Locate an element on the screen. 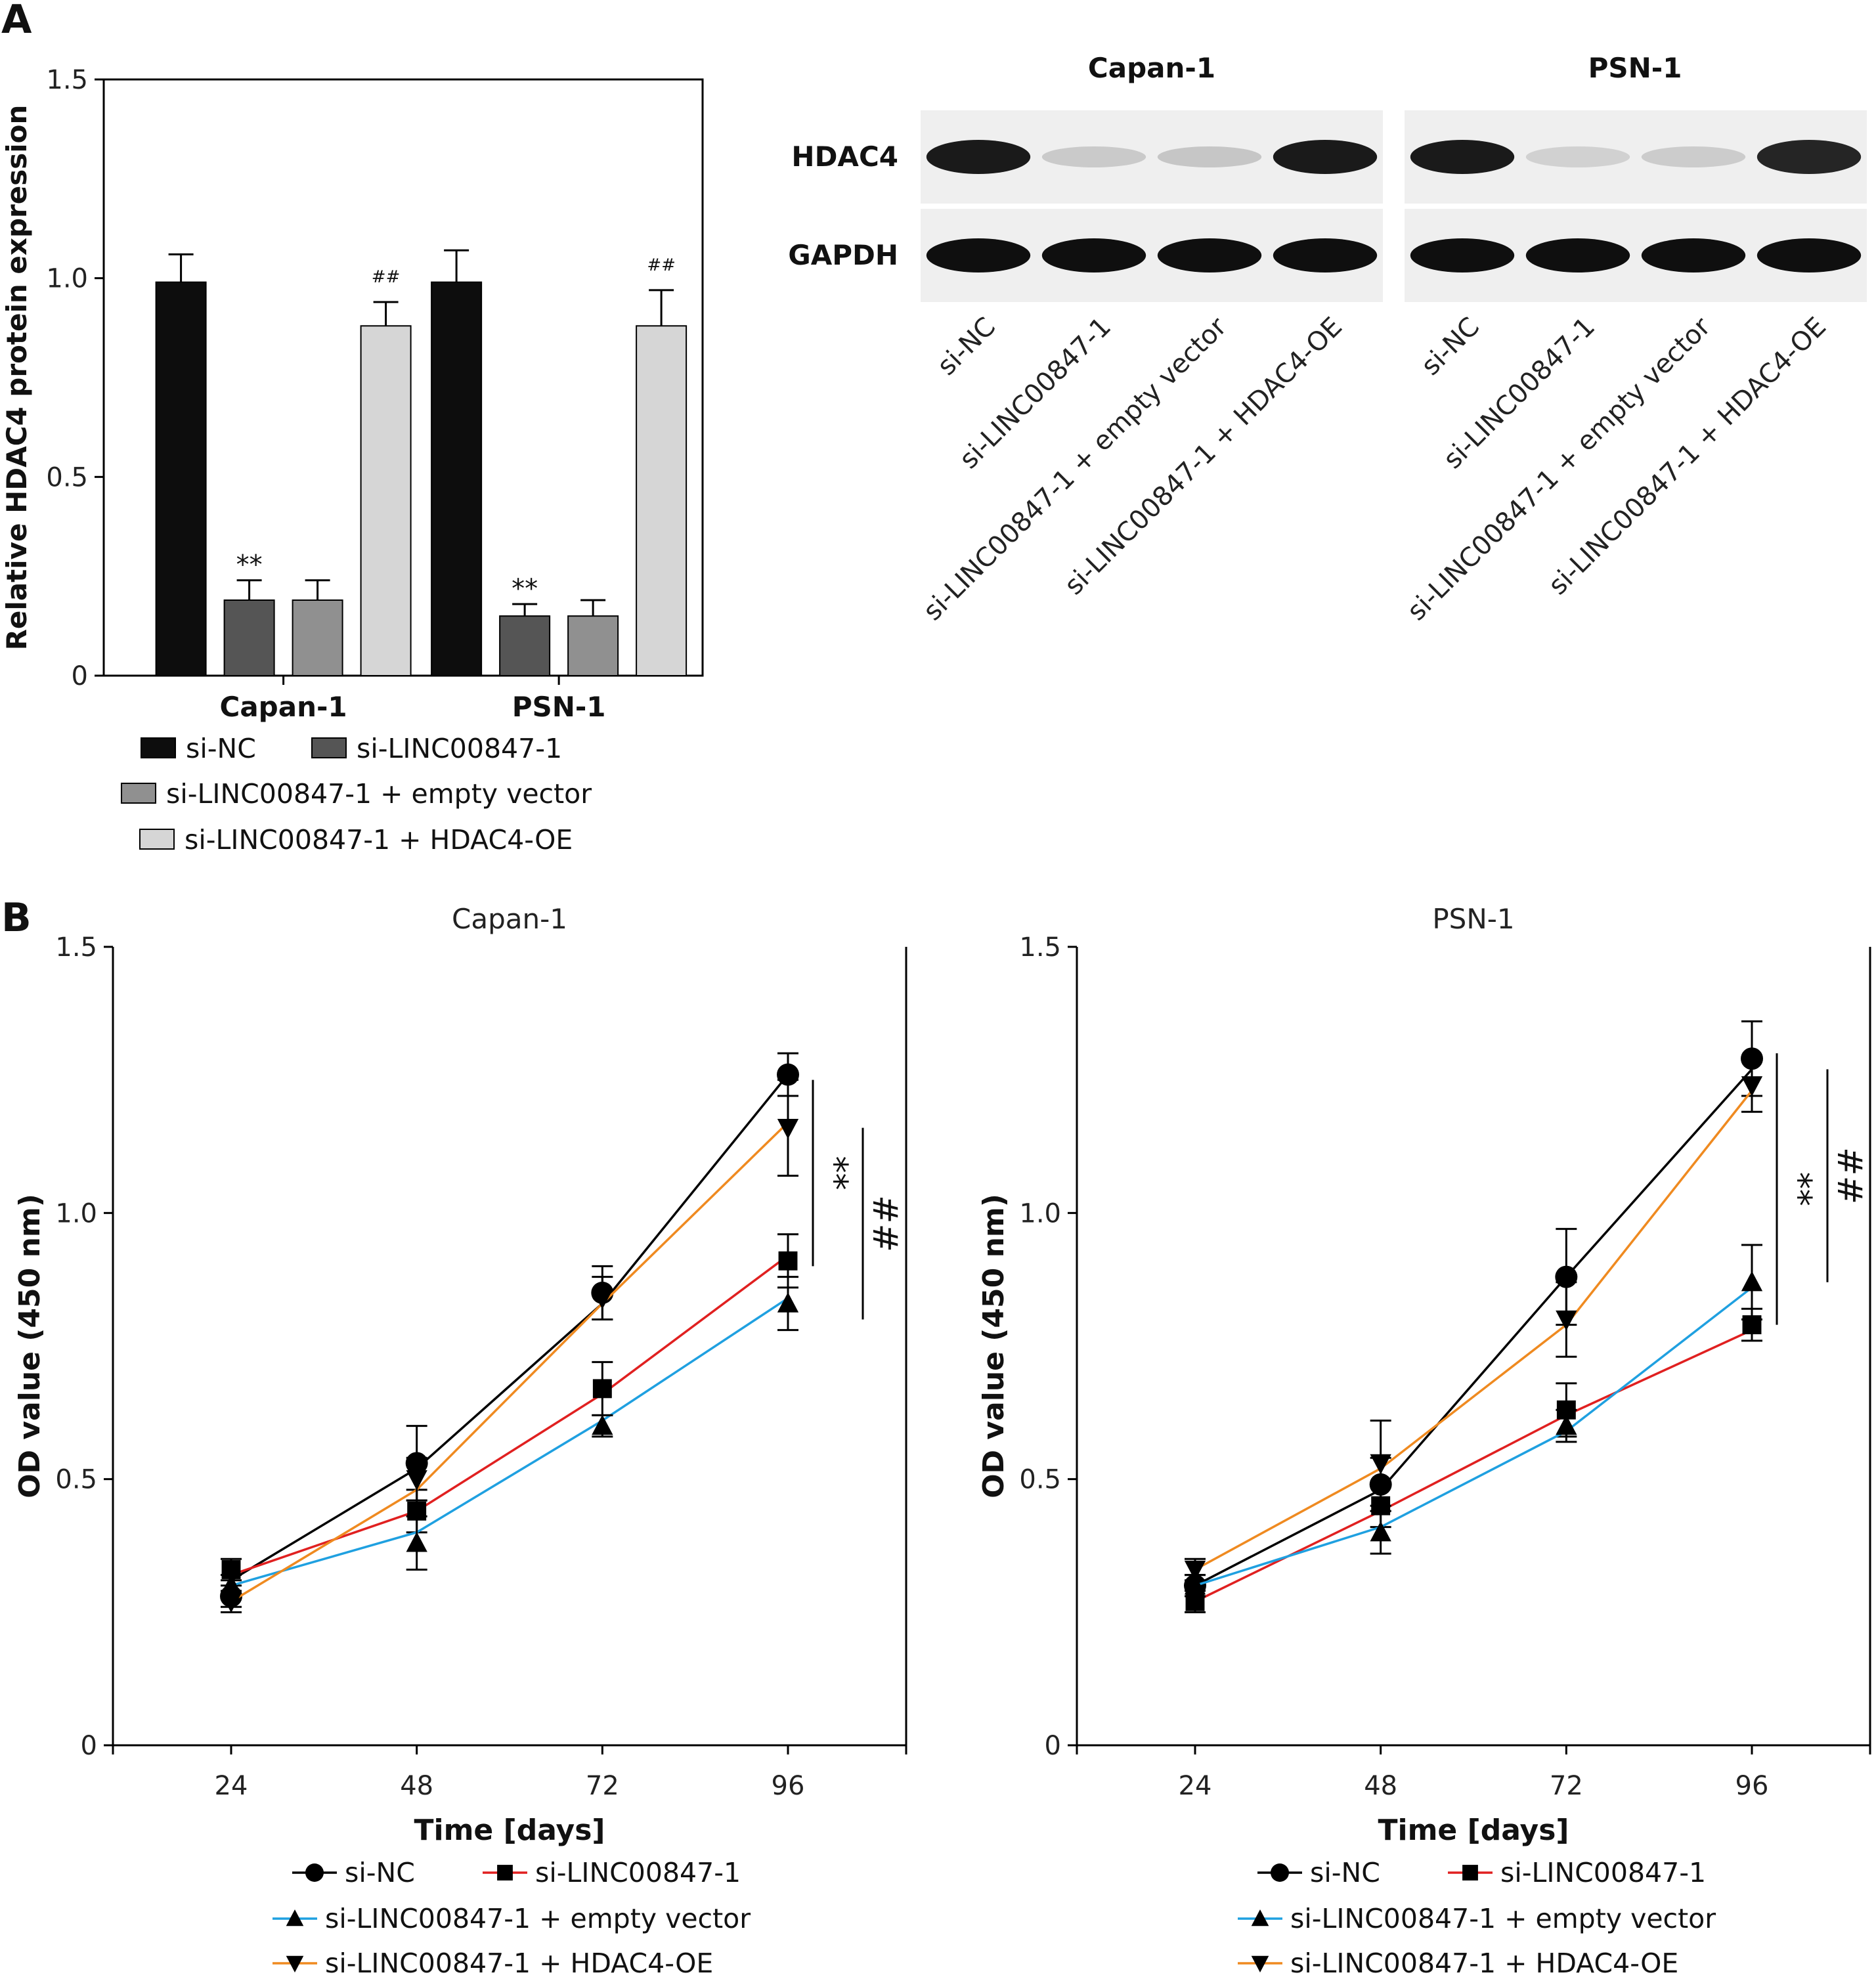 This screenshot has height=1981, width=1876. x-tick-label: 48 is located at coordinates (416, 1786).